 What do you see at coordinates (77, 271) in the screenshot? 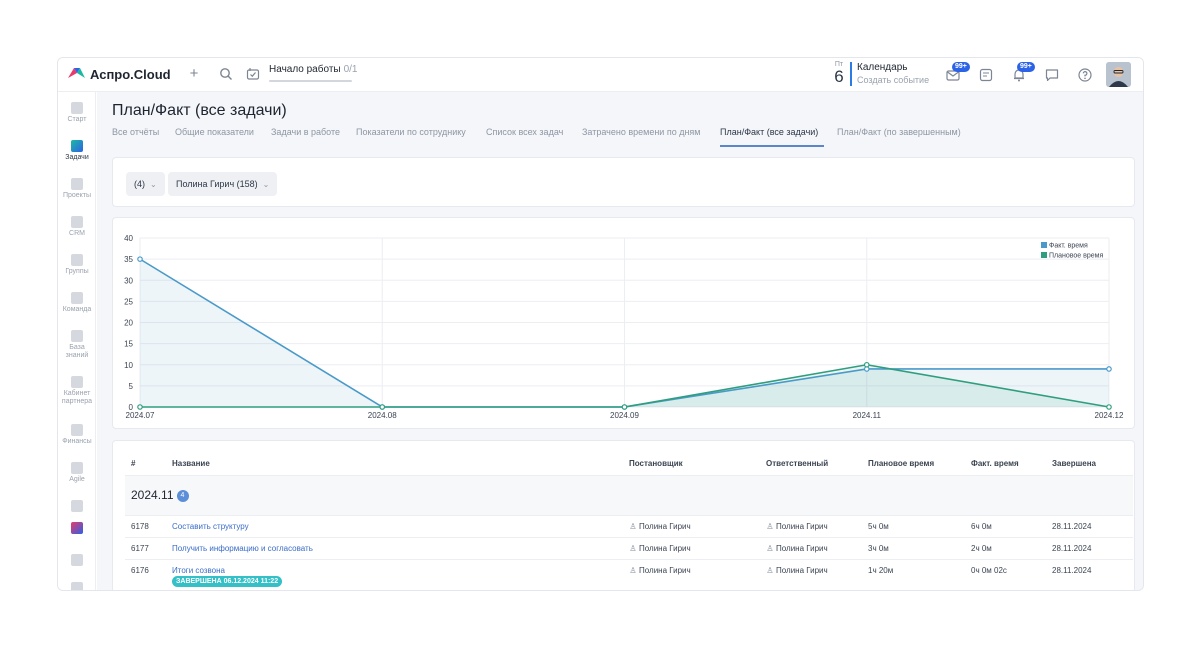
I see `sidebar-item-label: Группы` at bounding box center [77, 271].